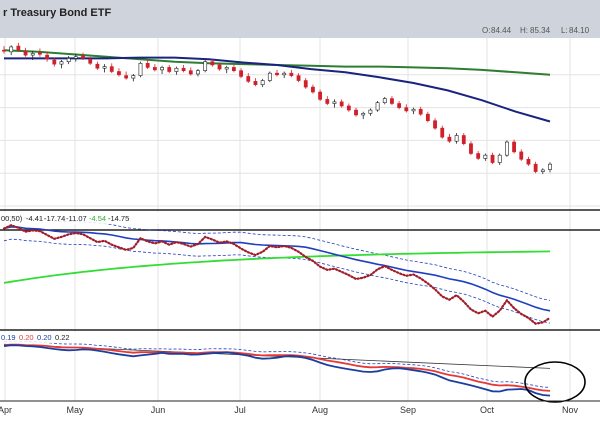 The width and height of the screenshot is (600, 430). I want to click on bottom-value-3: 0.20, so click(44, 337).